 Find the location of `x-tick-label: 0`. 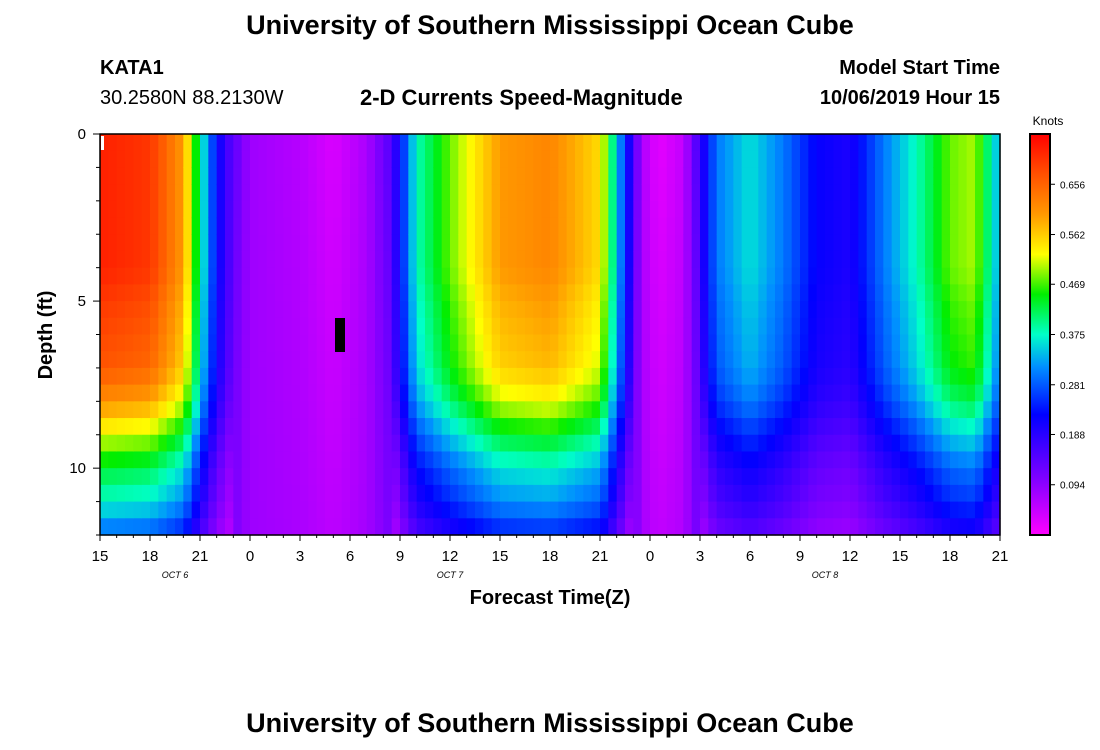

x-tick-label: 0 is located at coordinates (250, 556).